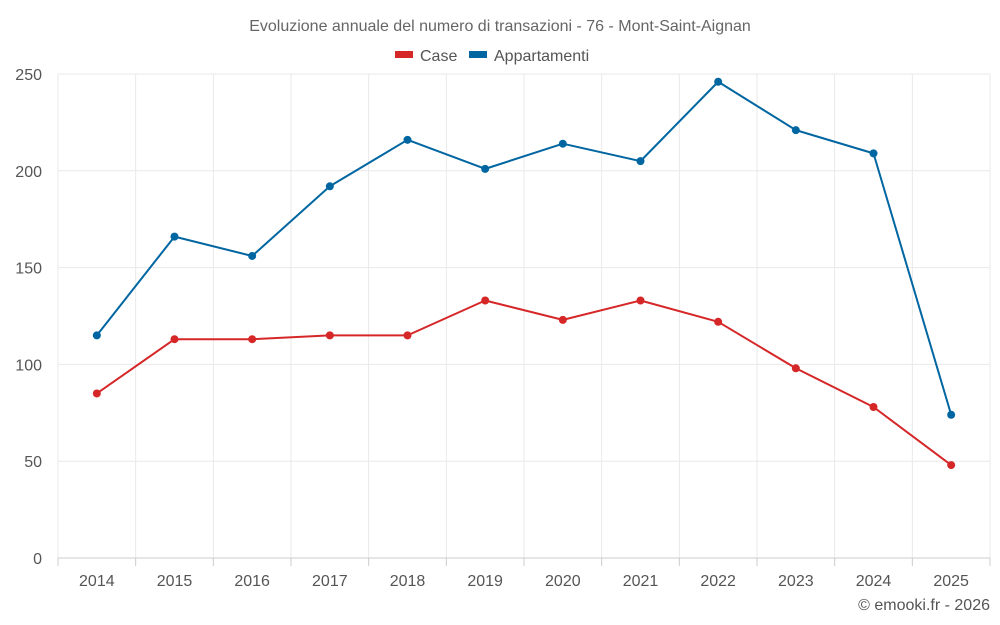 This screenshot has width=1000, height=625. I want to click on y-tick-label: 200, so click(28, 172).